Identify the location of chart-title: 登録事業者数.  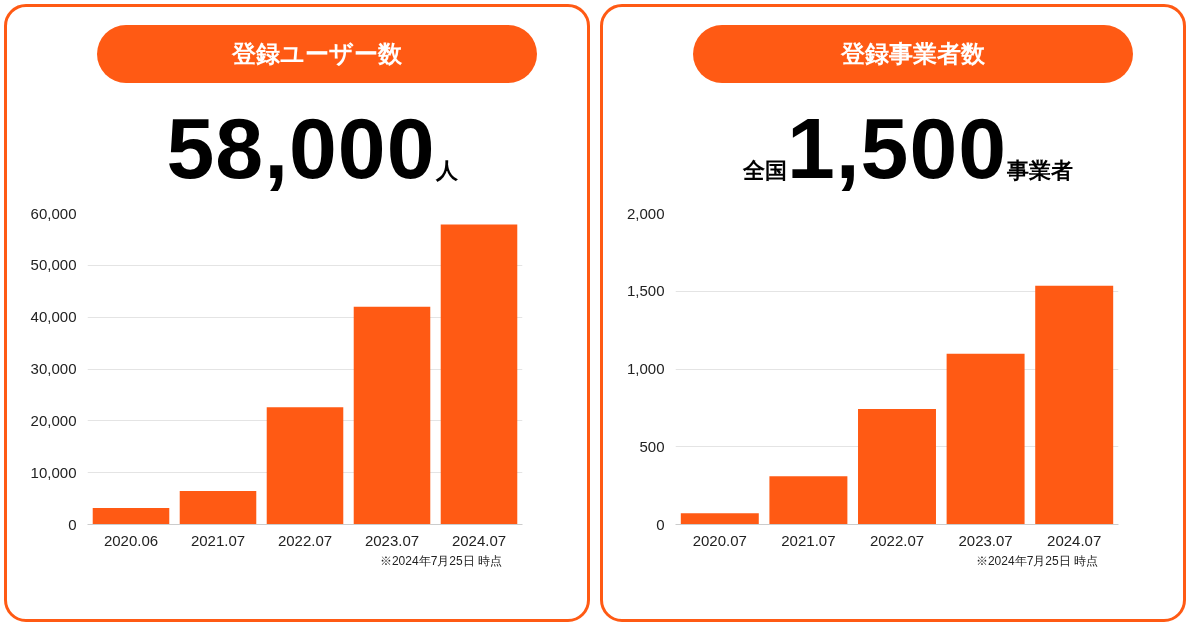
(913, 54).